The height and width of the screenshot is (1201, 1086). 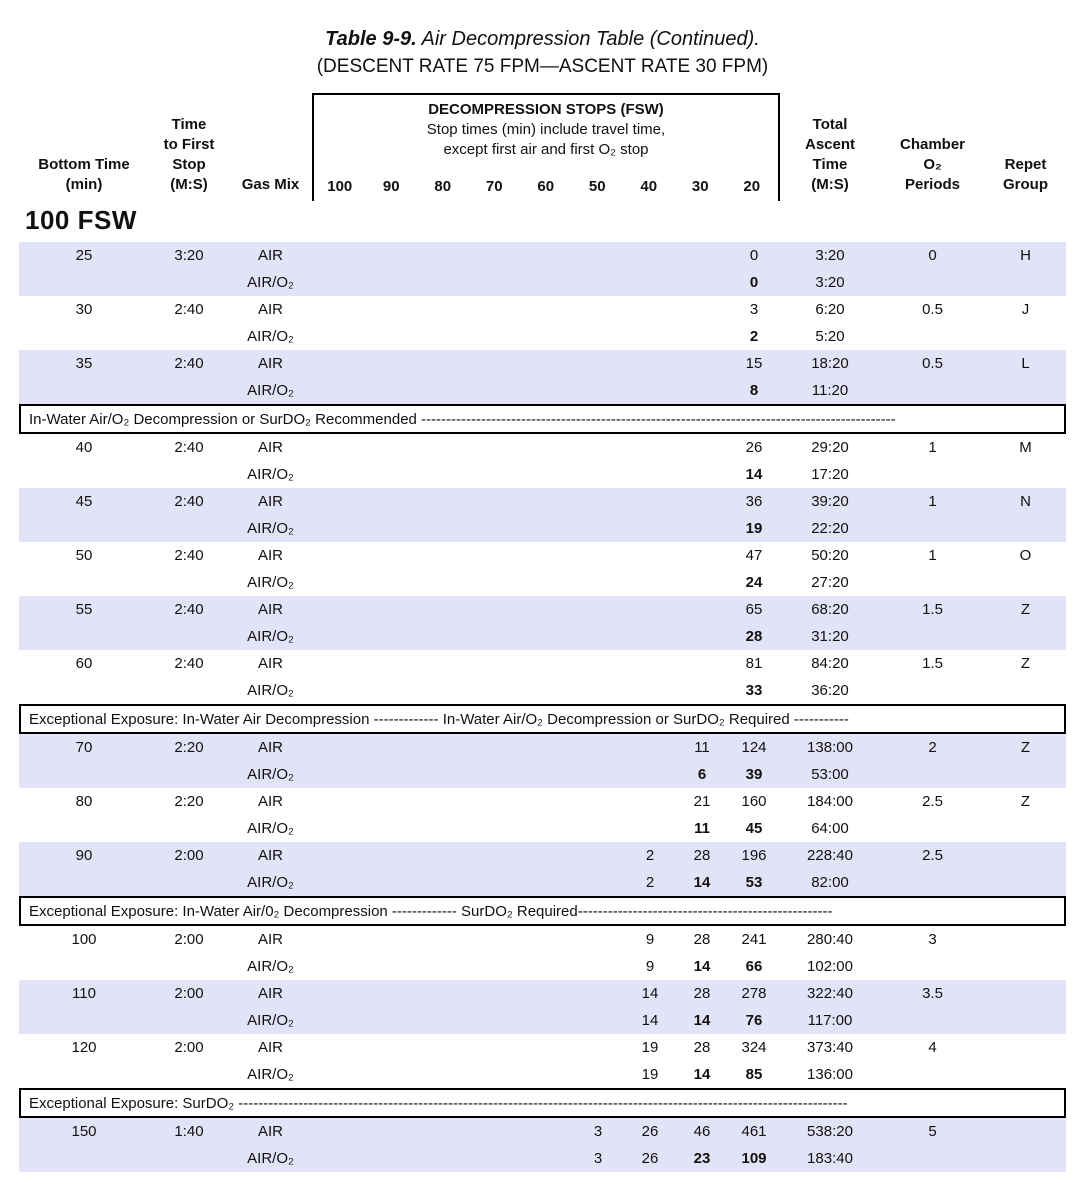 What do you see at coordinates (830, 855) in the screenshot?
I see `cell-total-ascent: 228:40` at bounding box center [830, 855].